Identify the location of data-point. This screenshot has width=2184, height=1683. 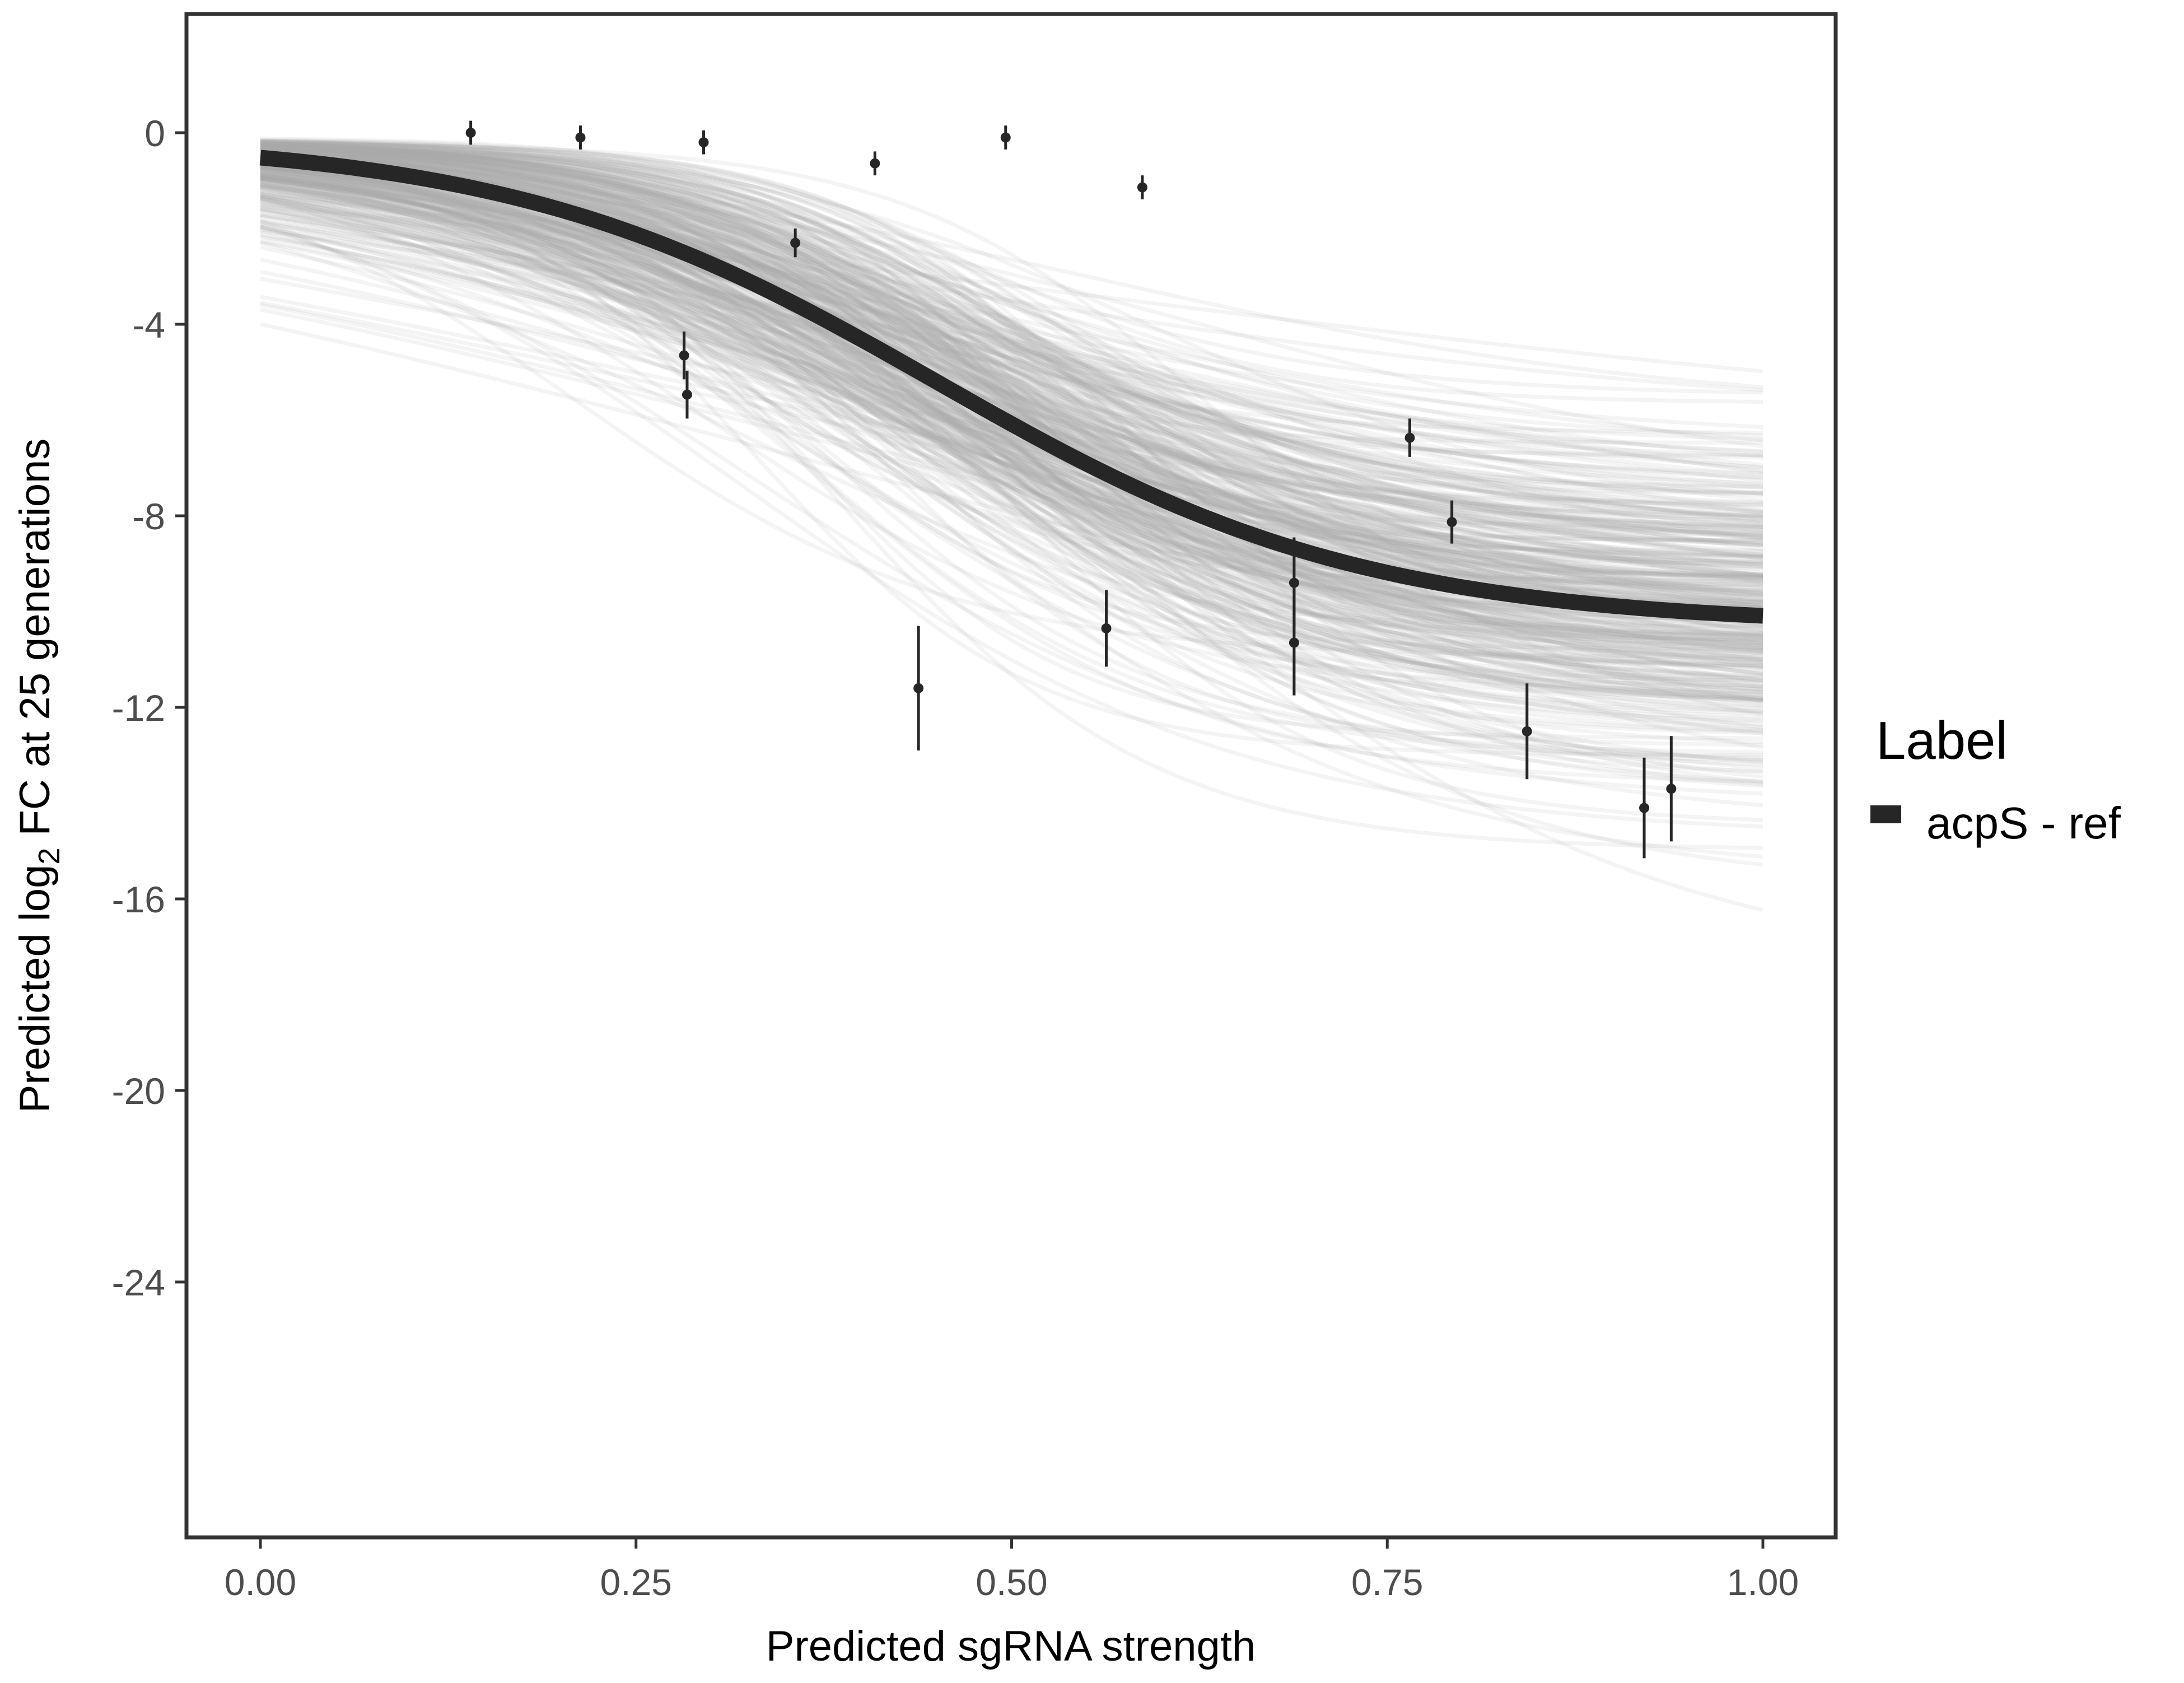
(1410, 437).